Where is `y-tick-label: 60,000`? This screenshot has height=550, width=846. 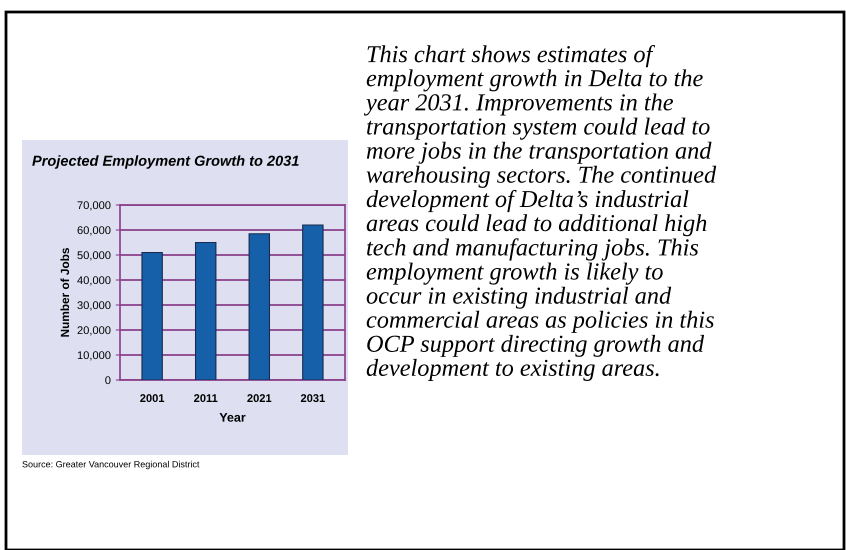 y-tick-label: 60,000 is located at coordinates (94, 231).